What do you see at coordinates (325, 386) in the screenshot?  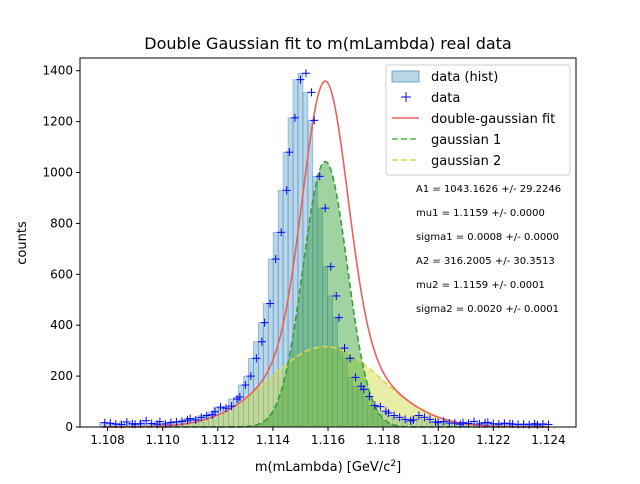 I see `gaussian-2-fill` at bounding box center [325, 386].